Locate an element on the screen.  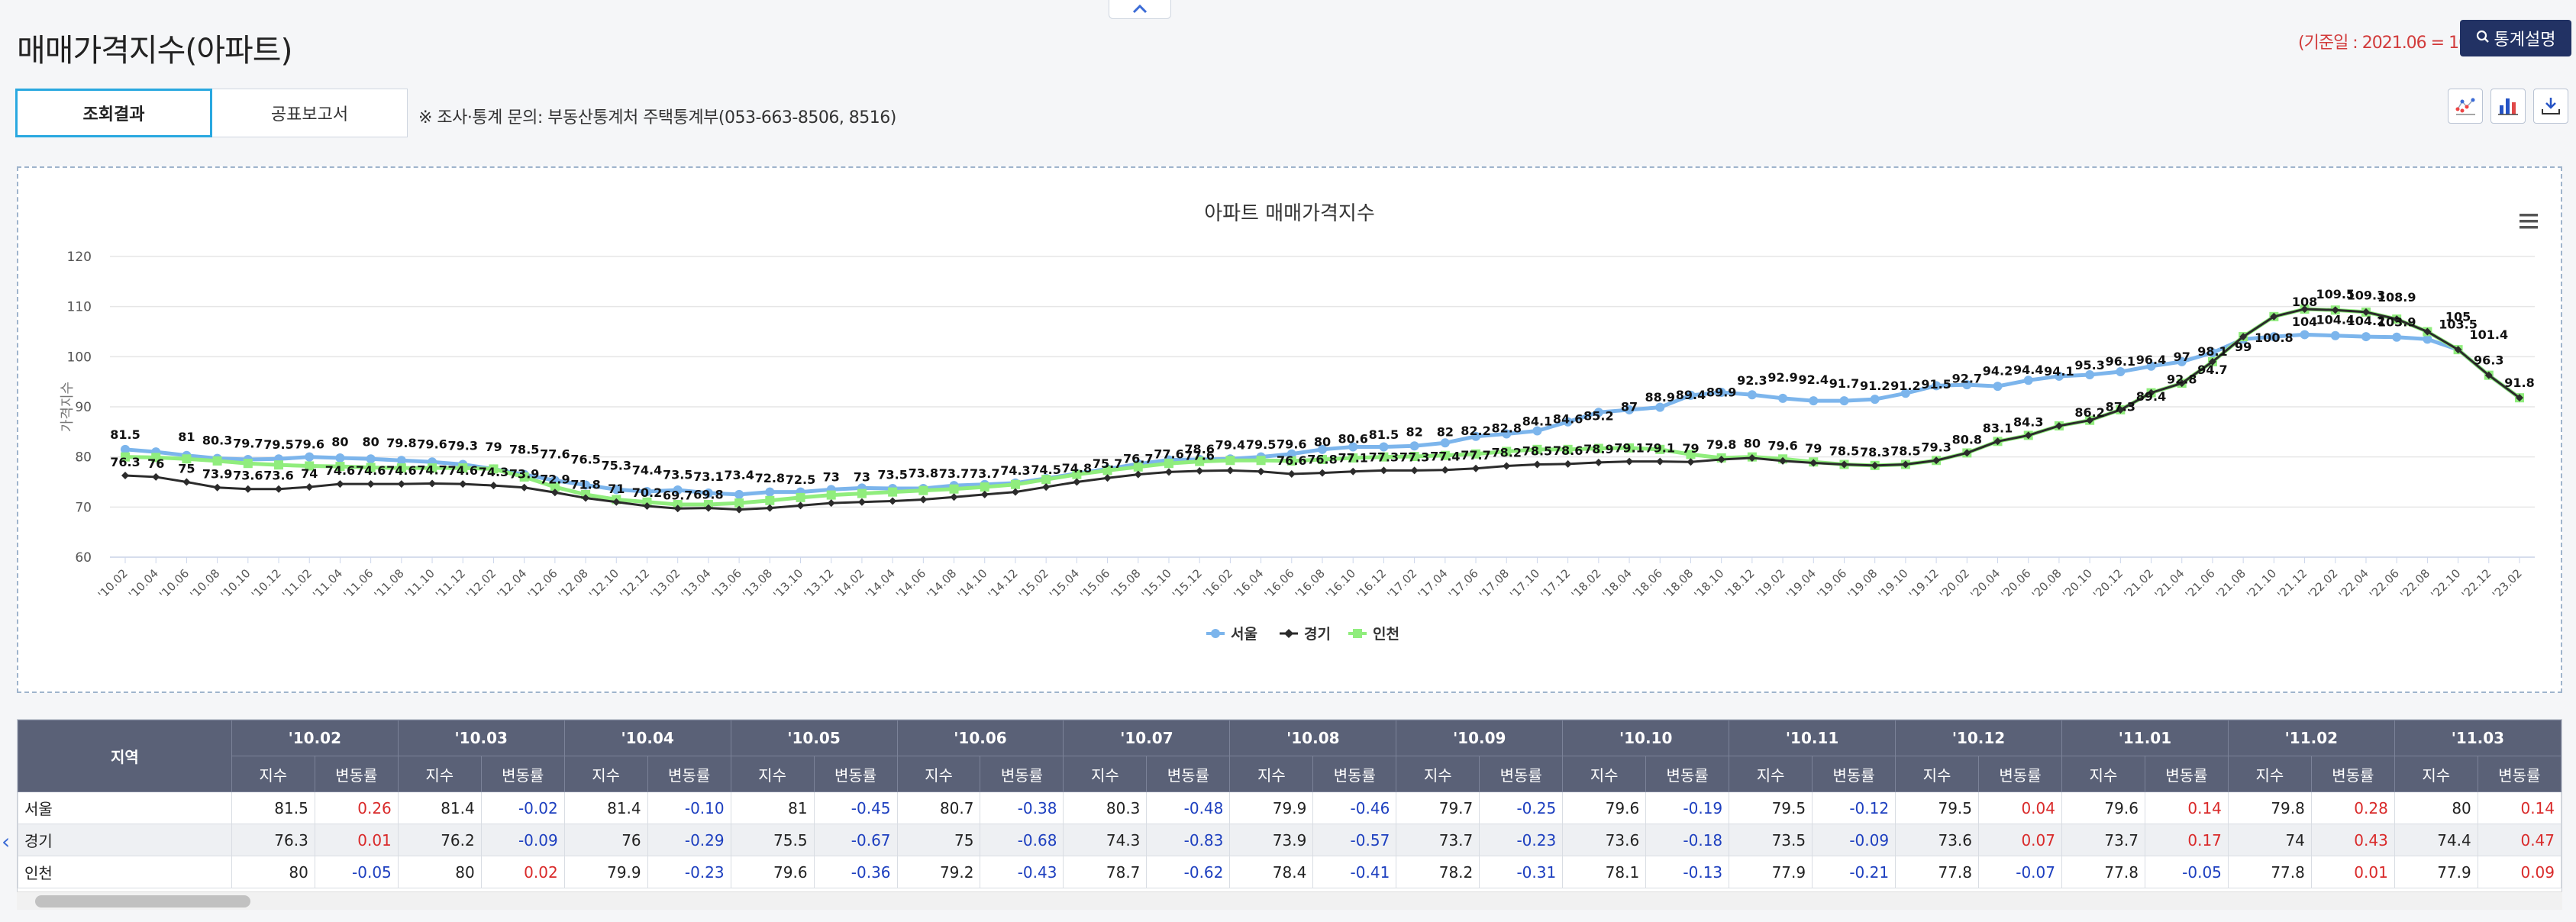
data-label: 79.4 is located at coordinates (1230, 445).